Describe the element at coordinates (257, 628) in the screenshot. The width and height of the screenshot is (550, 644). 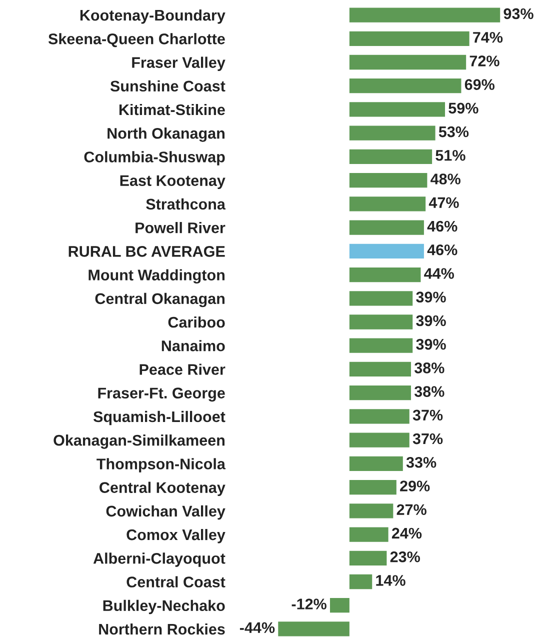
I see `data-label: -44%` at that location.